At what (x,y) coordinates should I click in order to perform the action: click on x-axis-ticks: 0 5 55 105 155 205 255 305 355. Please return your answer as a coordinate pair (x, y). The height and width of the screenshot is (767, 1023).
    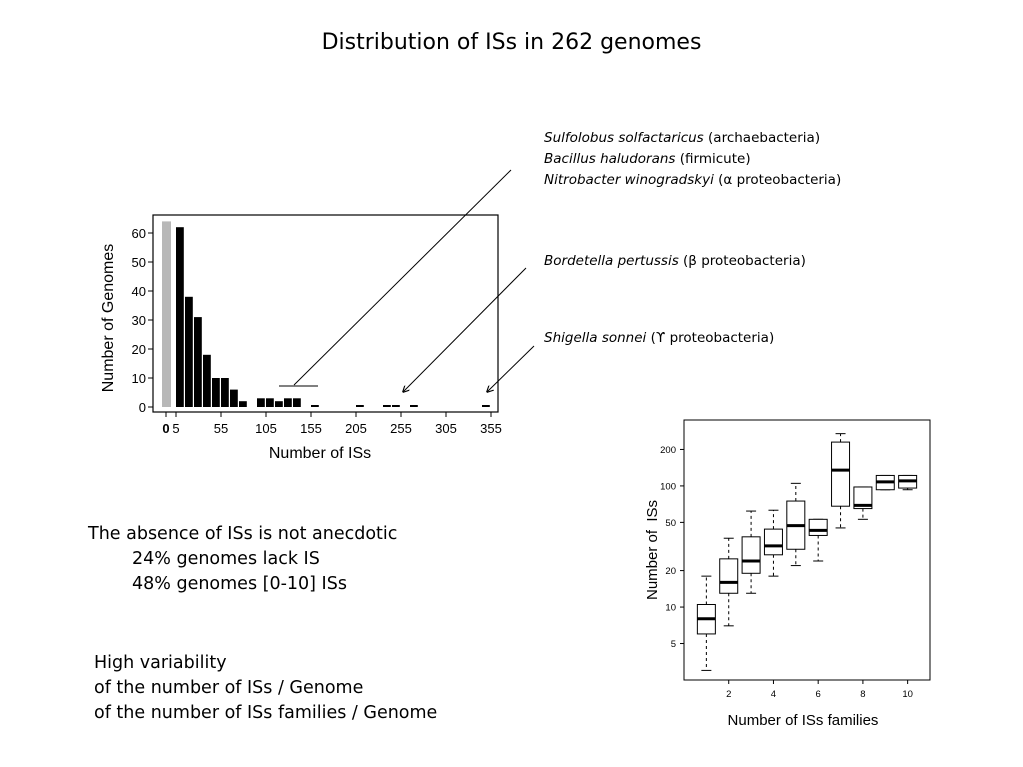
    Looking at the image, I should click on (332, 424).